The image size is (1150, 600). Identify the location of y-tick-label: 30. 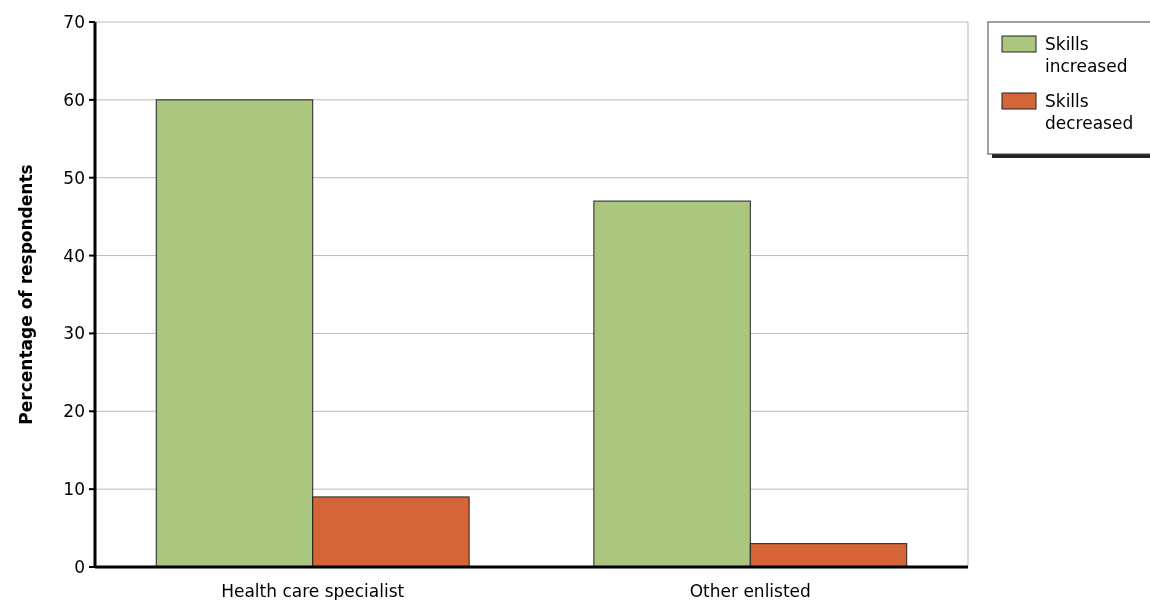
(74, 333).